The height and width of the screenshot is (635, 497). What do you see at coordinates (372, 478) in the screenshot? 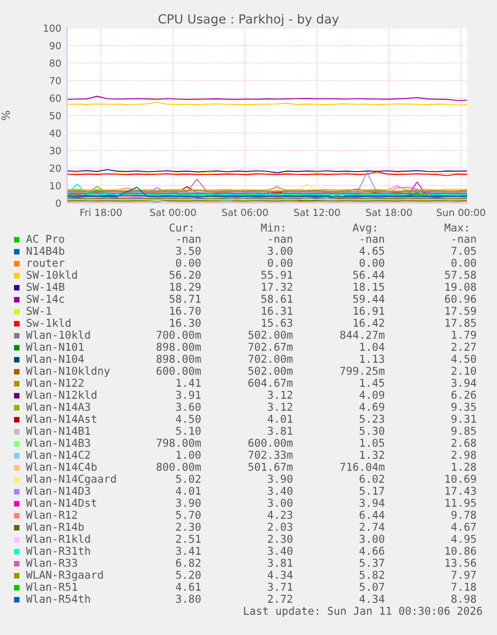
I see `text: 6.02` at bounding box center [372, 478].